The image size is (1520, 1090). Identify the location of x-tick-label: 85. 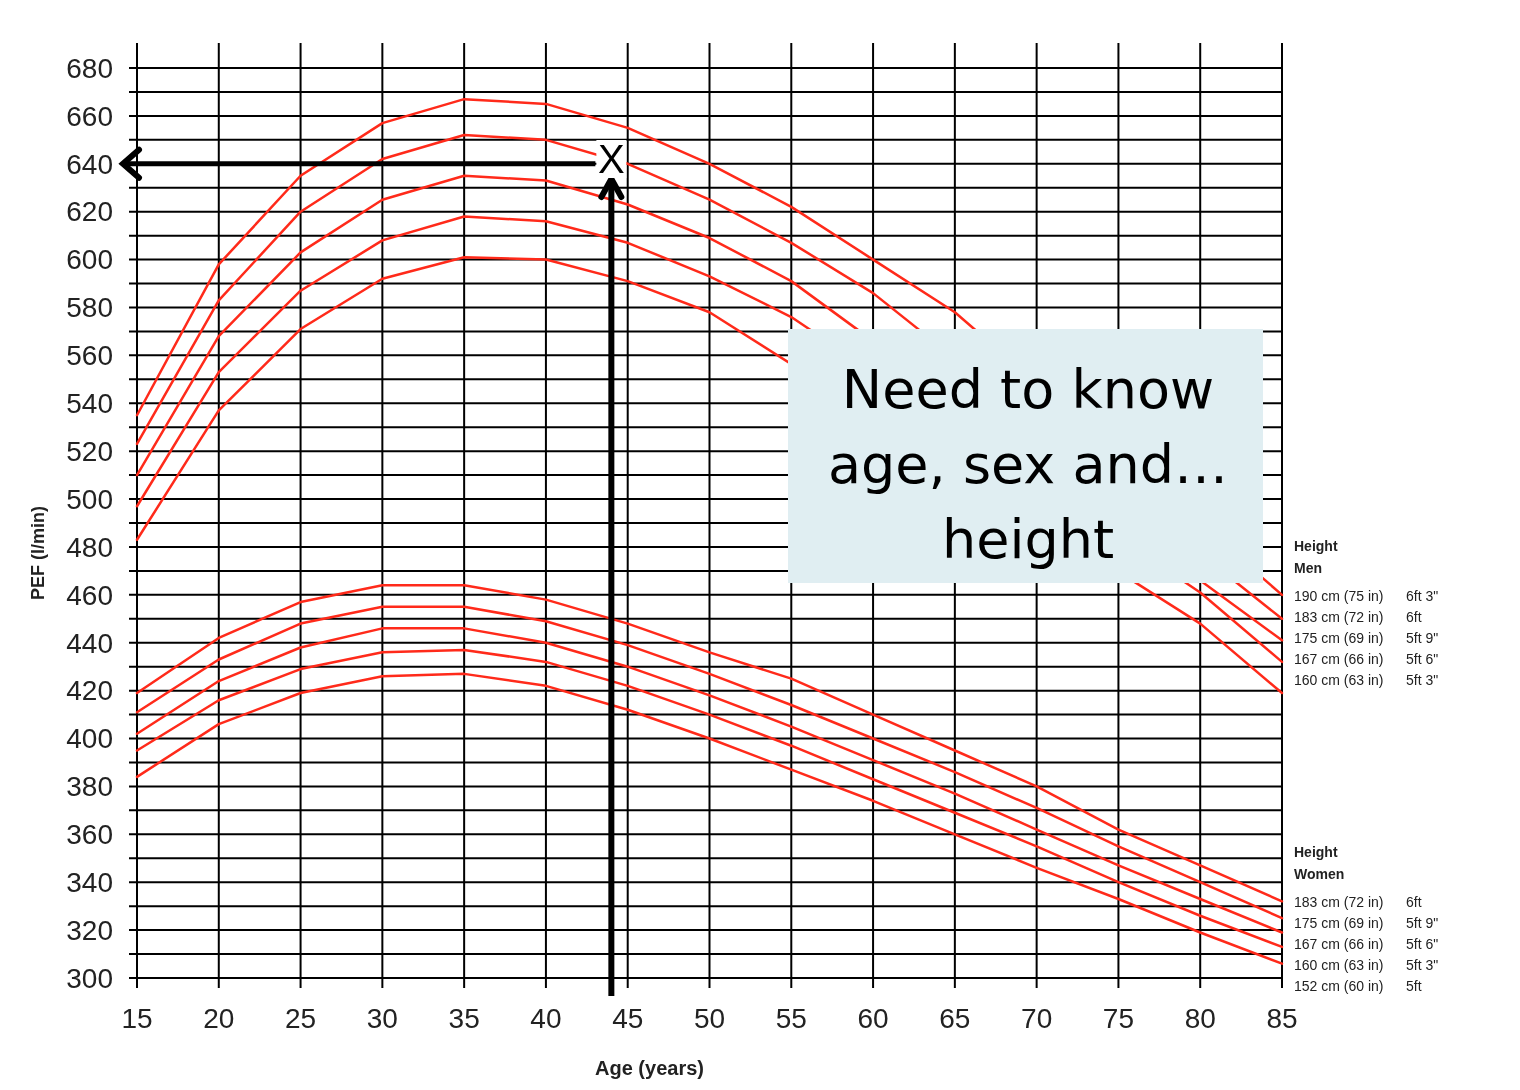
(1282, 1018).